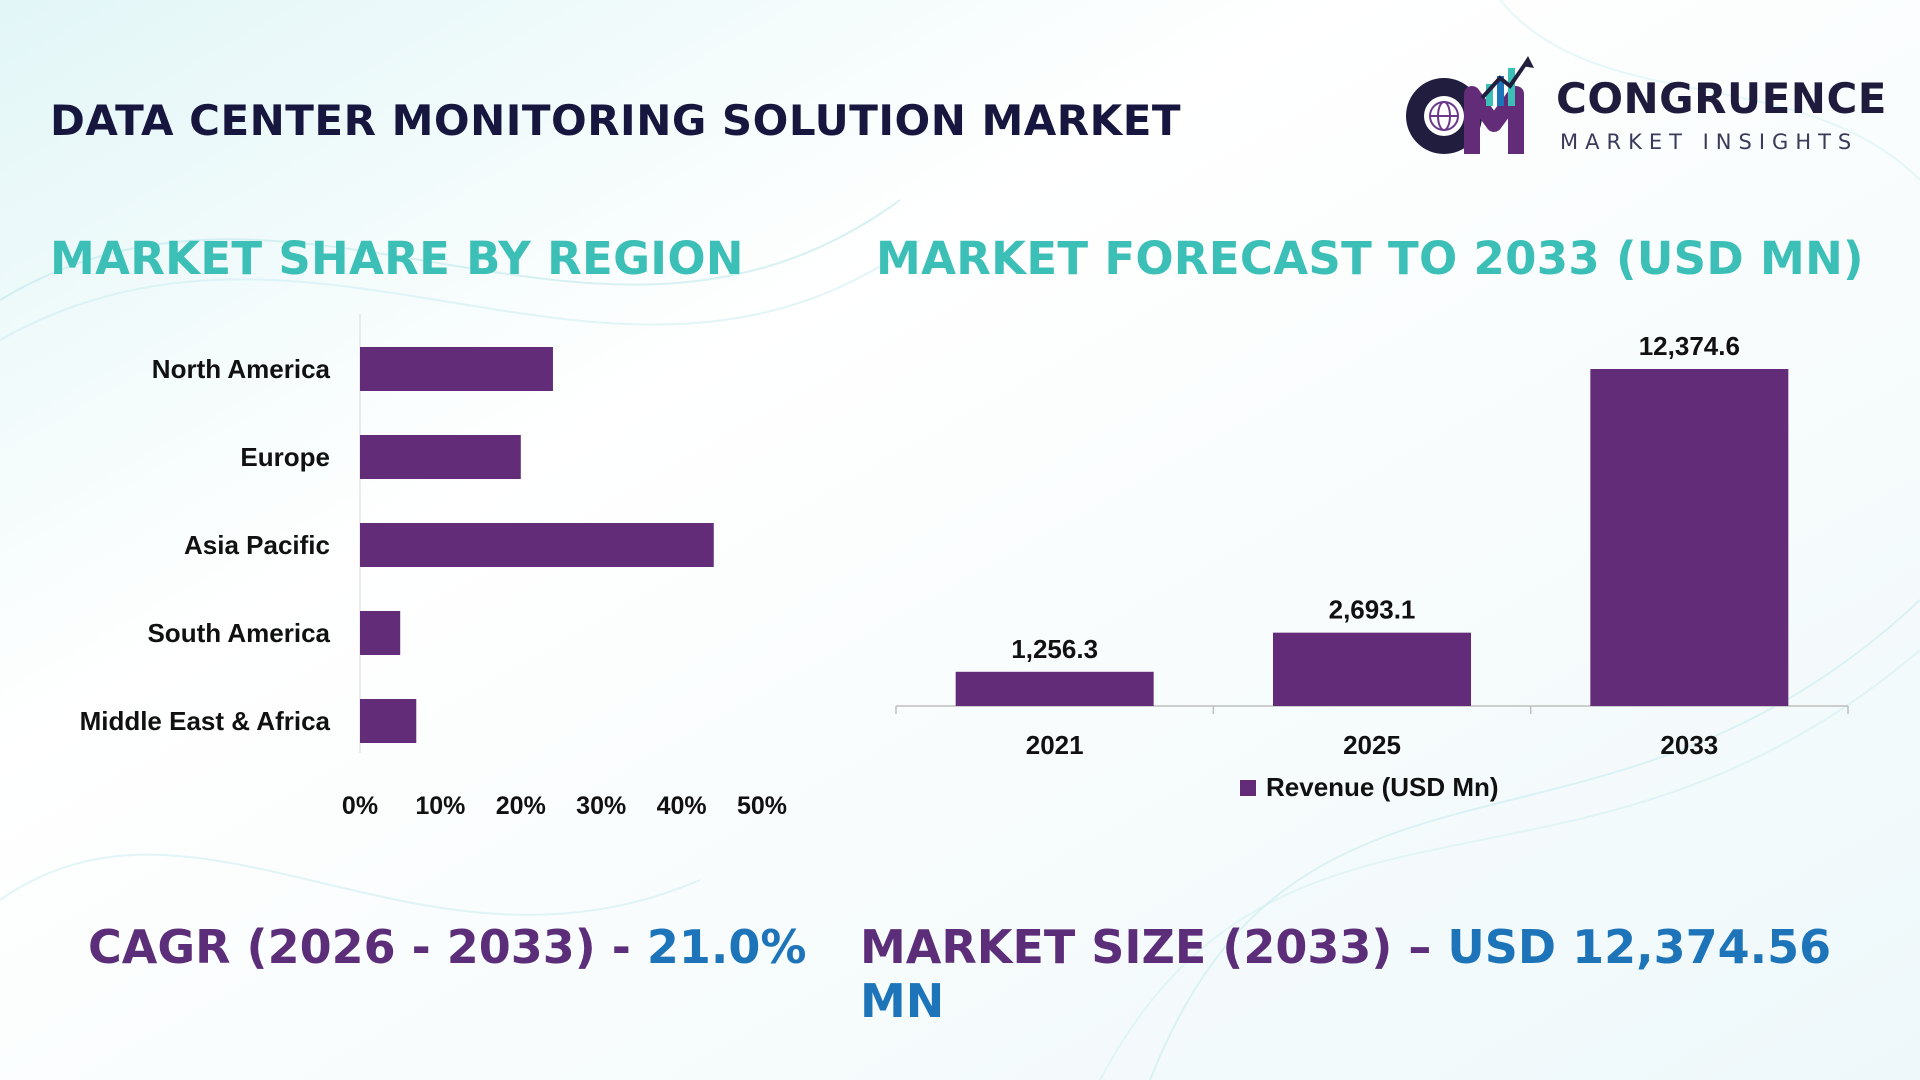  Describe the element at coordinates (367, 947) in the screenshot. I see `cagr-label: CAGR (2026 - 2033) -` at that location.